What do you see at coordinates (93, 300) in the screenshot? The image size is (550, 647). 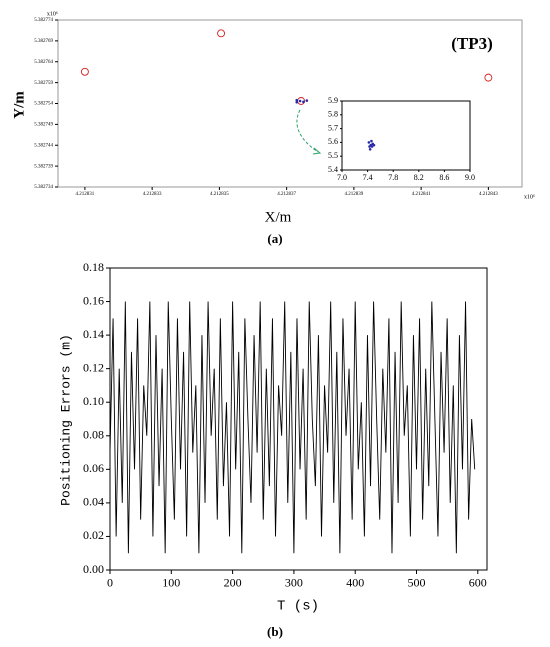 I see `y-tick-label: 0.16` at bounding box center [93, 300].